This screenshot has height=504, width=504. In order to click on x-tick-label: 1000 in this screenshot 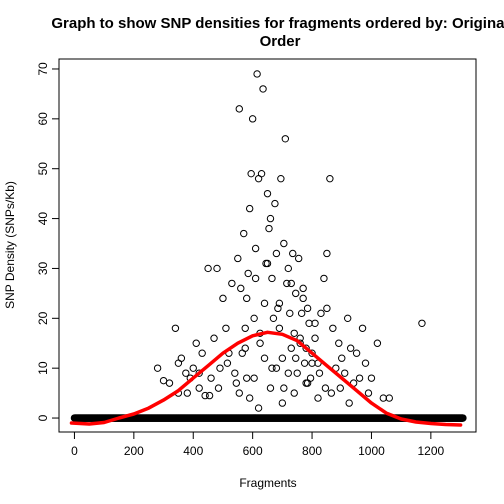, I will do `click(371, 451)`.